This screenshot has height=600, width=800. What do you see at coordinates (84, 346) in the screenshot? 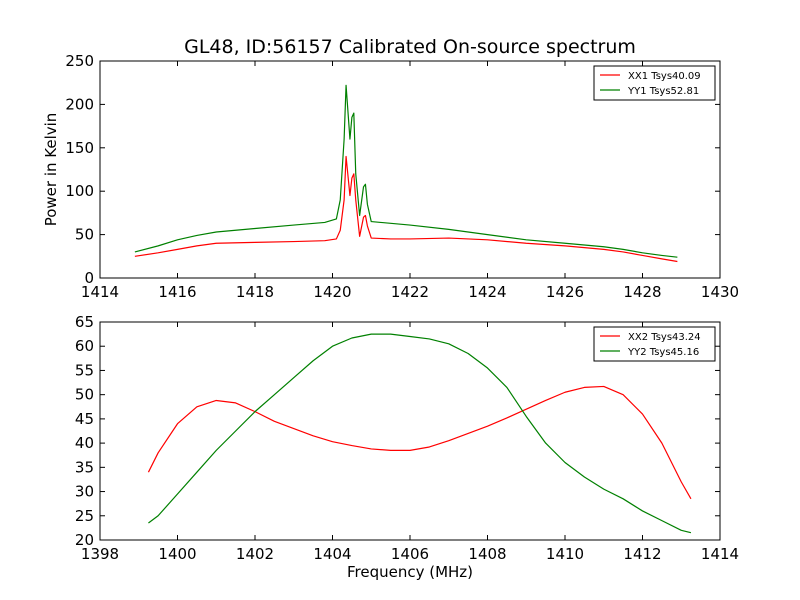
I see `y-tick-label: 60` at bounding box center [84, 346].